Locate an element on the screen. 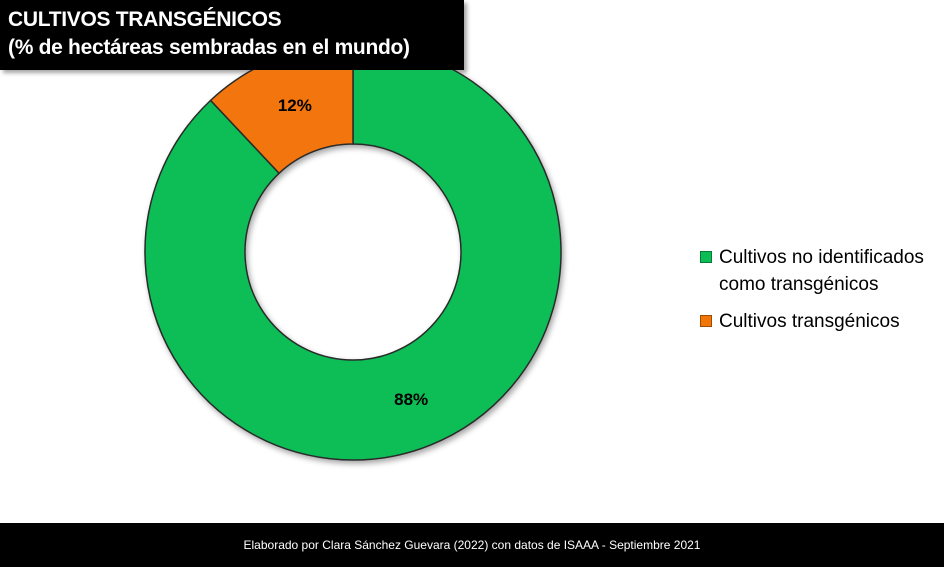  chart-title: CULTIVOS TRANSGÉNICOS is located at coordinates (145, 19).